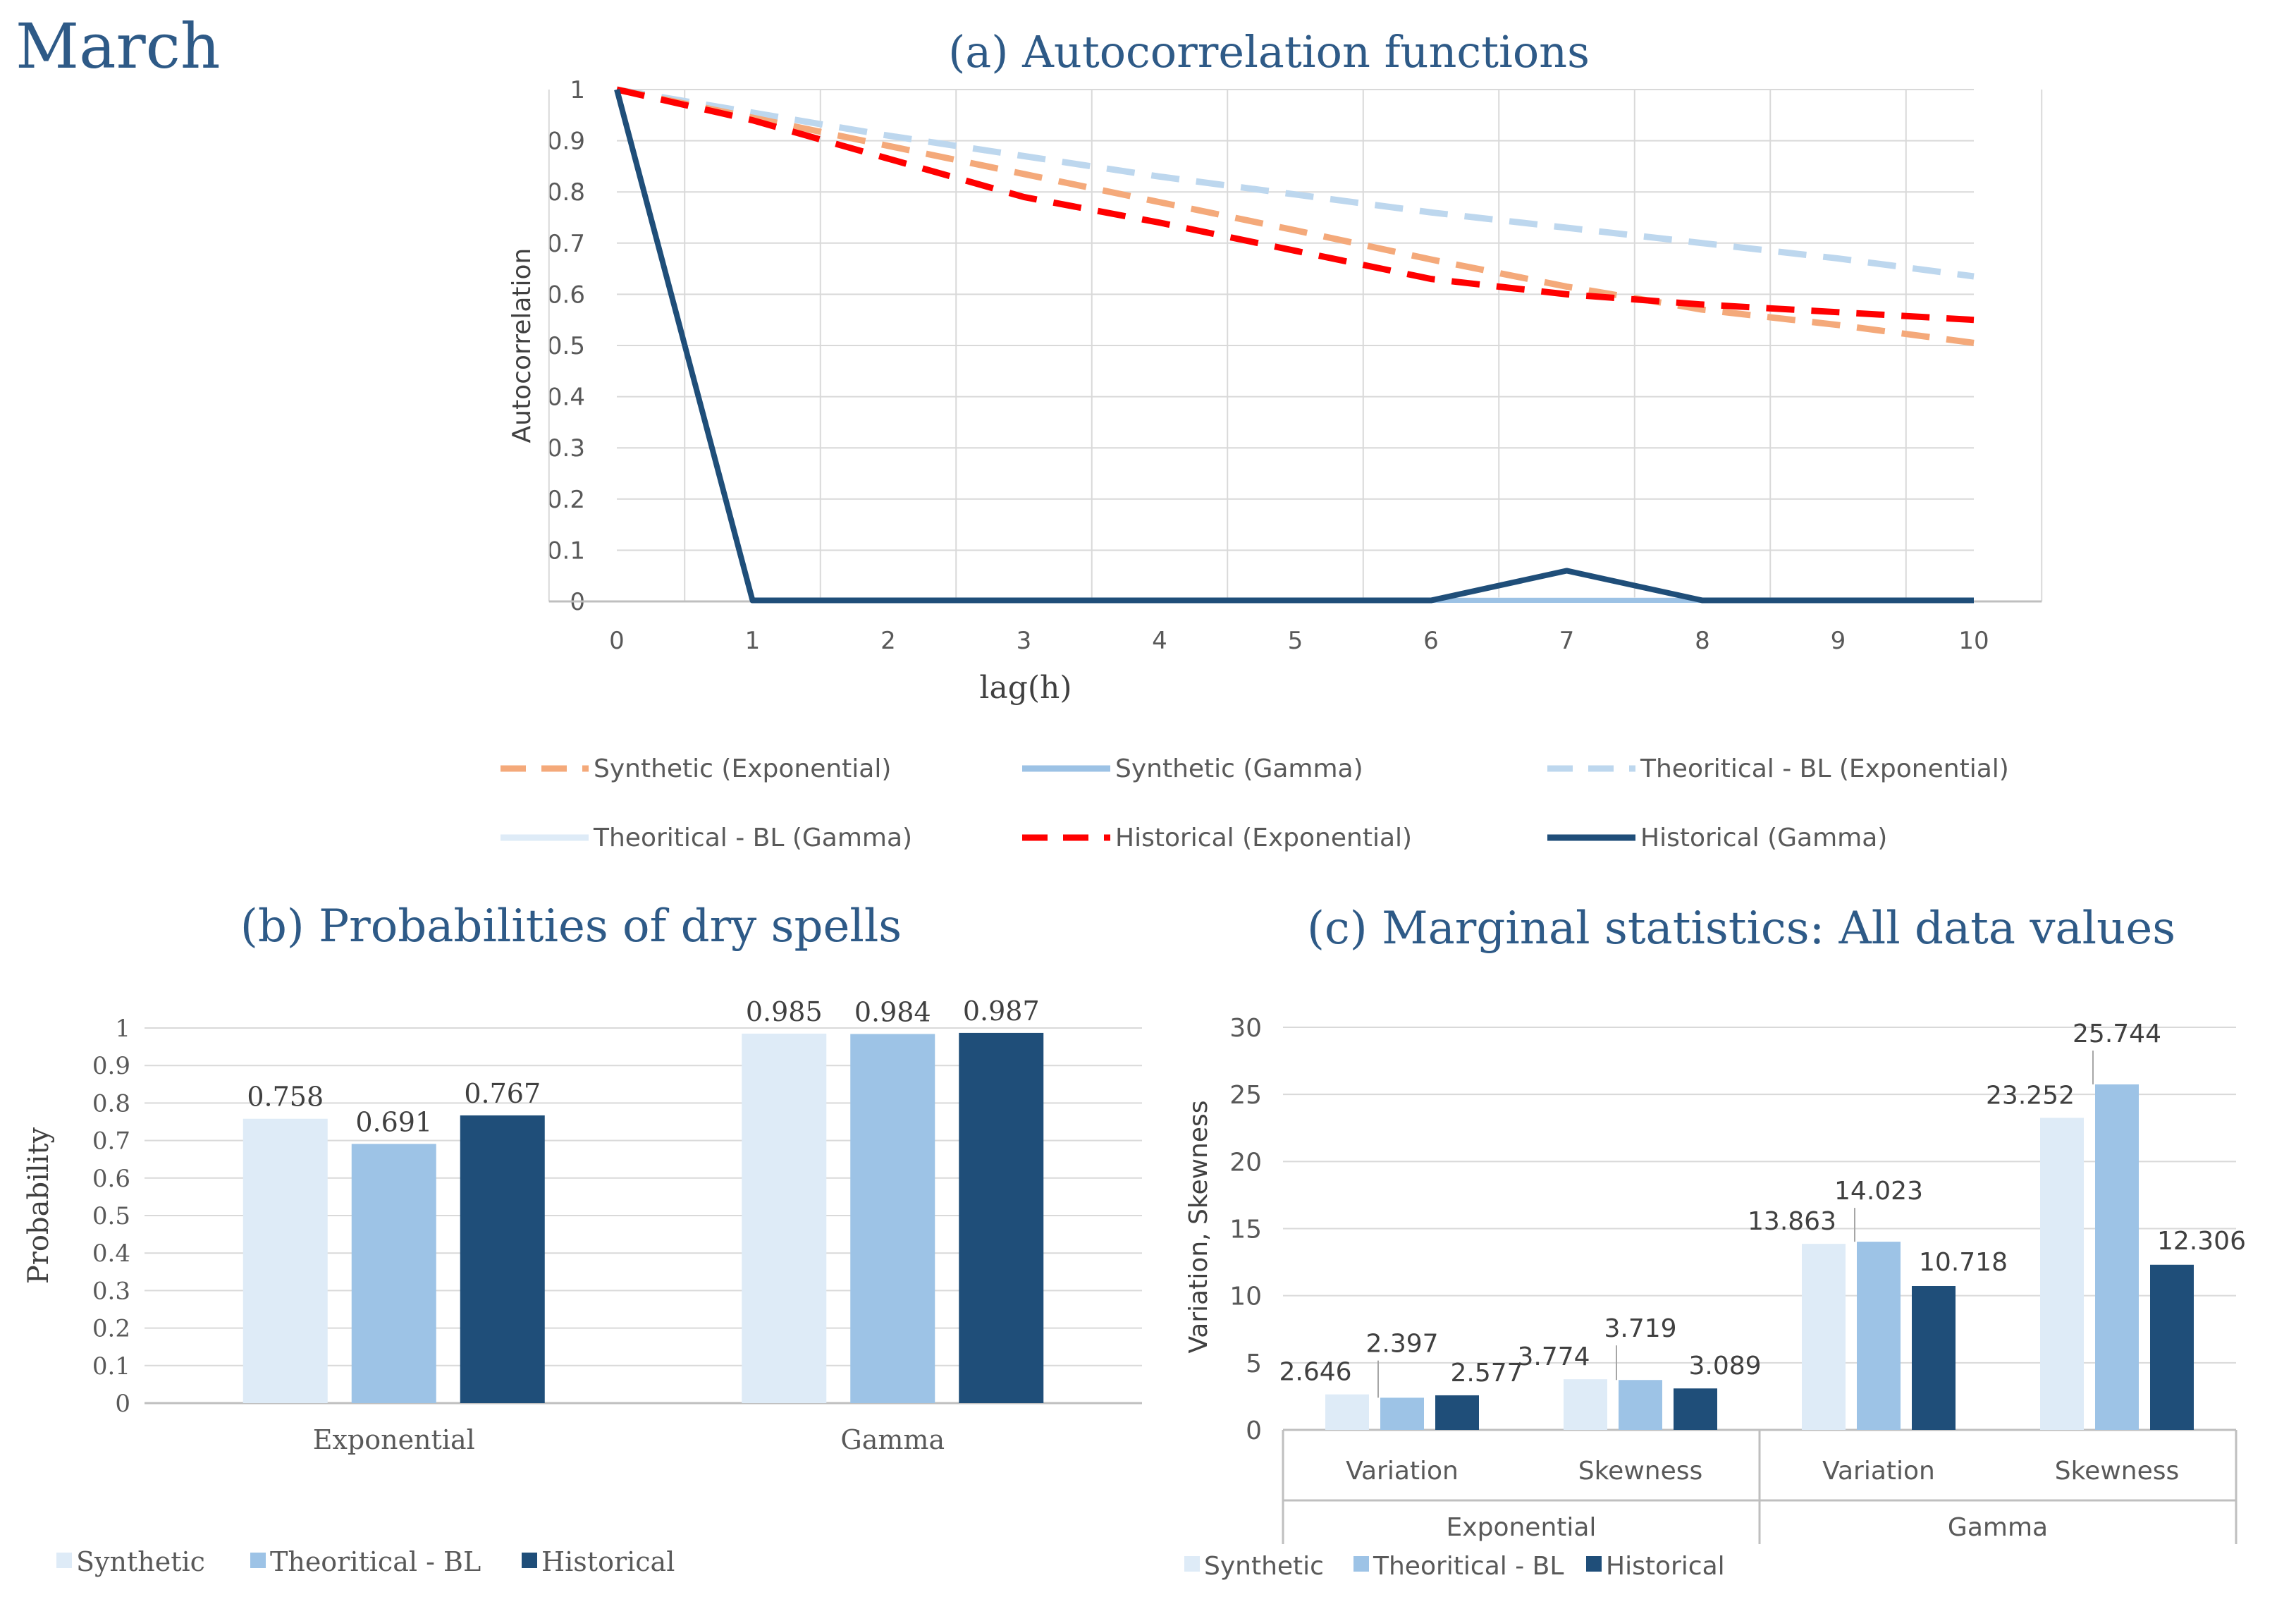 Image resolution: width=2296 pixels, height=1597 pixels. What do you see at coordinates (566, 398) in the screenshot?
I see `chart-a-ytick: 0.4` at bounding box center [566, 398].